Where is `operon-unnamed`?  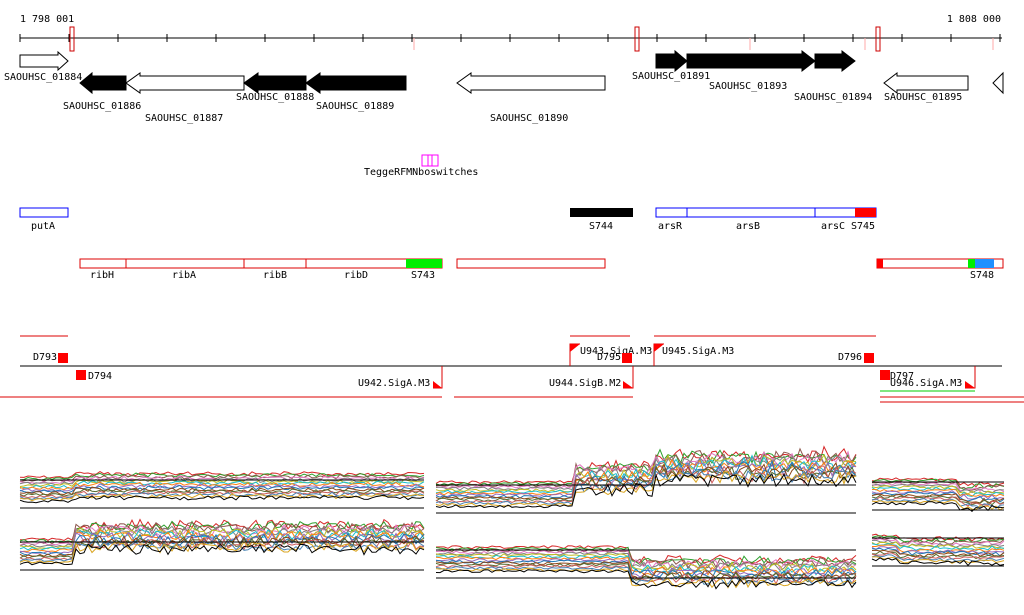
operon-unnamed is located at coordinates (531, 263).